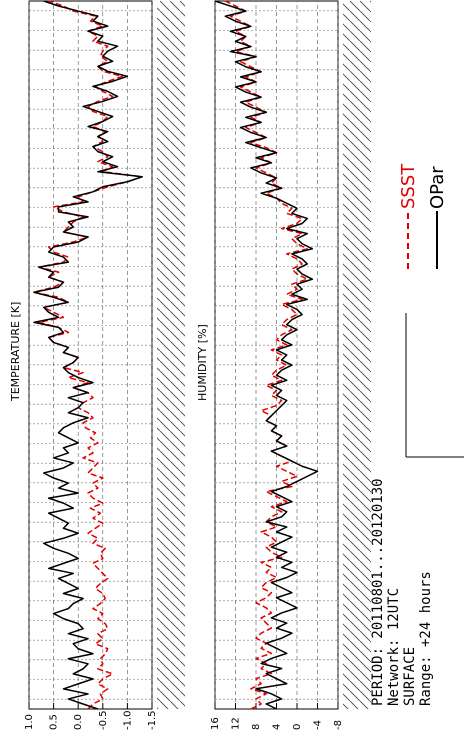 This screenshot has height=731, width=464. Describe the element at coordinates (54, 722) in the screenshot. I see `temperature-y-tick-label: 0.5` at that location.